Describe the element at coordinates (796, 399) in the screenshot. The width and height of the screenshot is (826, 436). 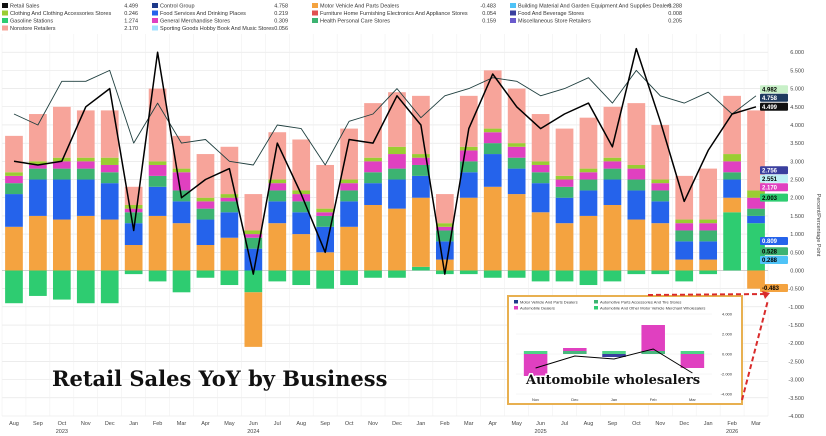
I see `y-tick-label: -3.500` at that location.